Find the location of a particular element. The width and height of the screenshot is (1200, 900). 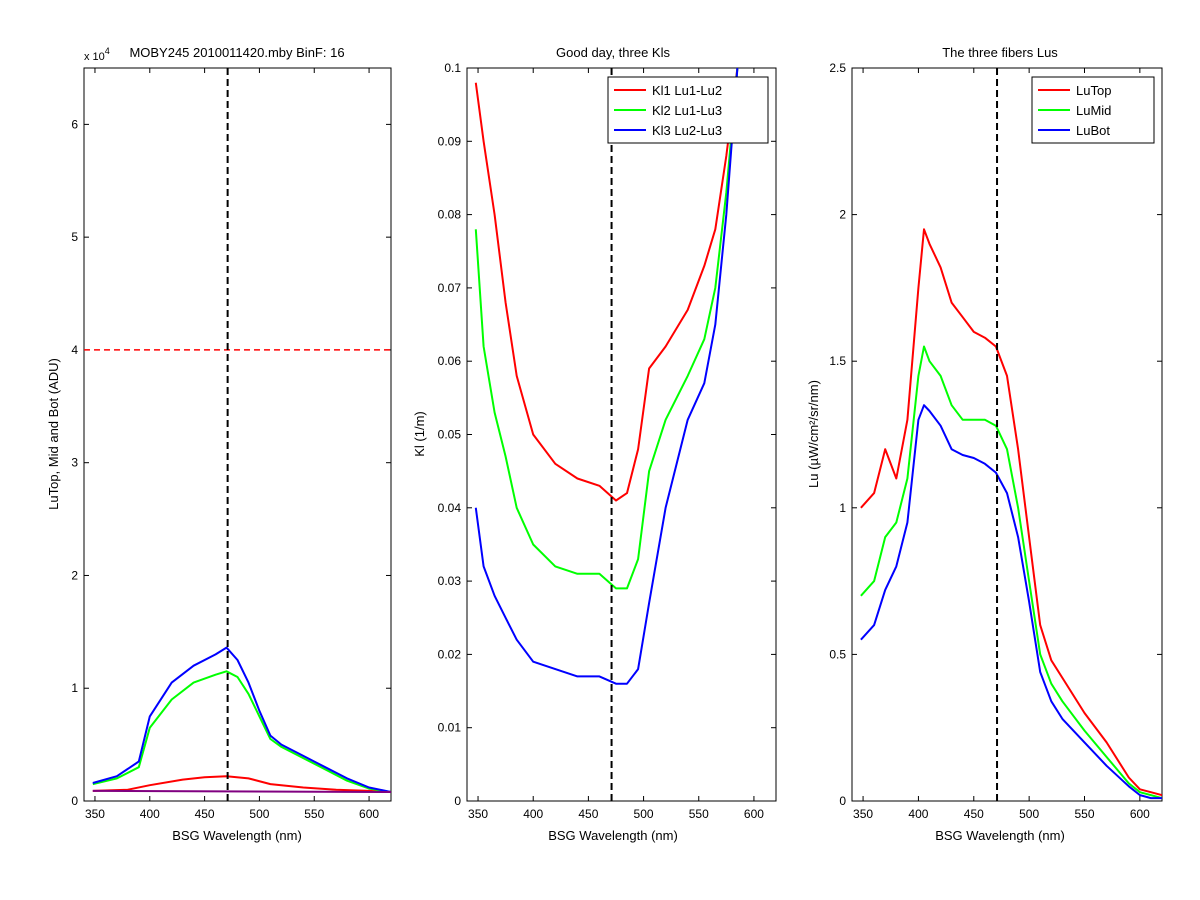

y-tick-label: 0.5 is located at coordinates (837, 654).